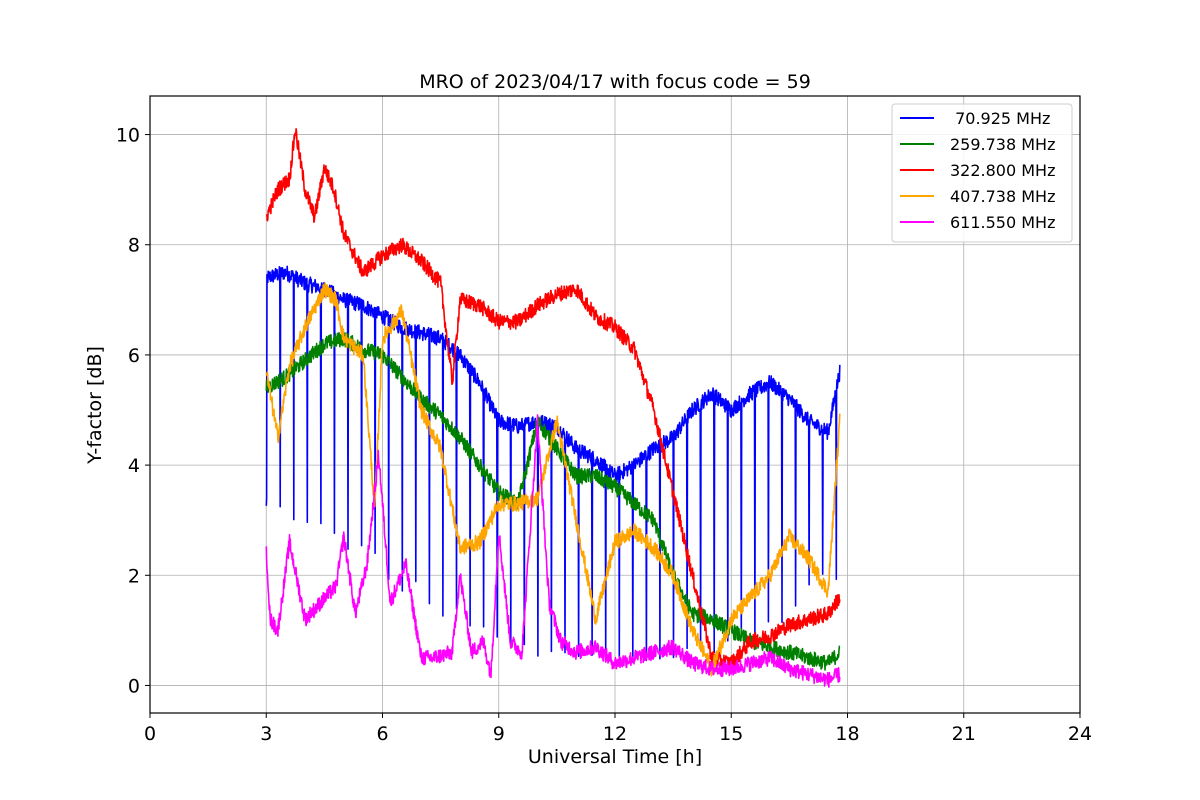 This screenshot has height=800, width=1200. What do you see at coordinates (134, 466) in the screenshot?
I see `y-tick-label: 4` at bounding box center [134, 466].